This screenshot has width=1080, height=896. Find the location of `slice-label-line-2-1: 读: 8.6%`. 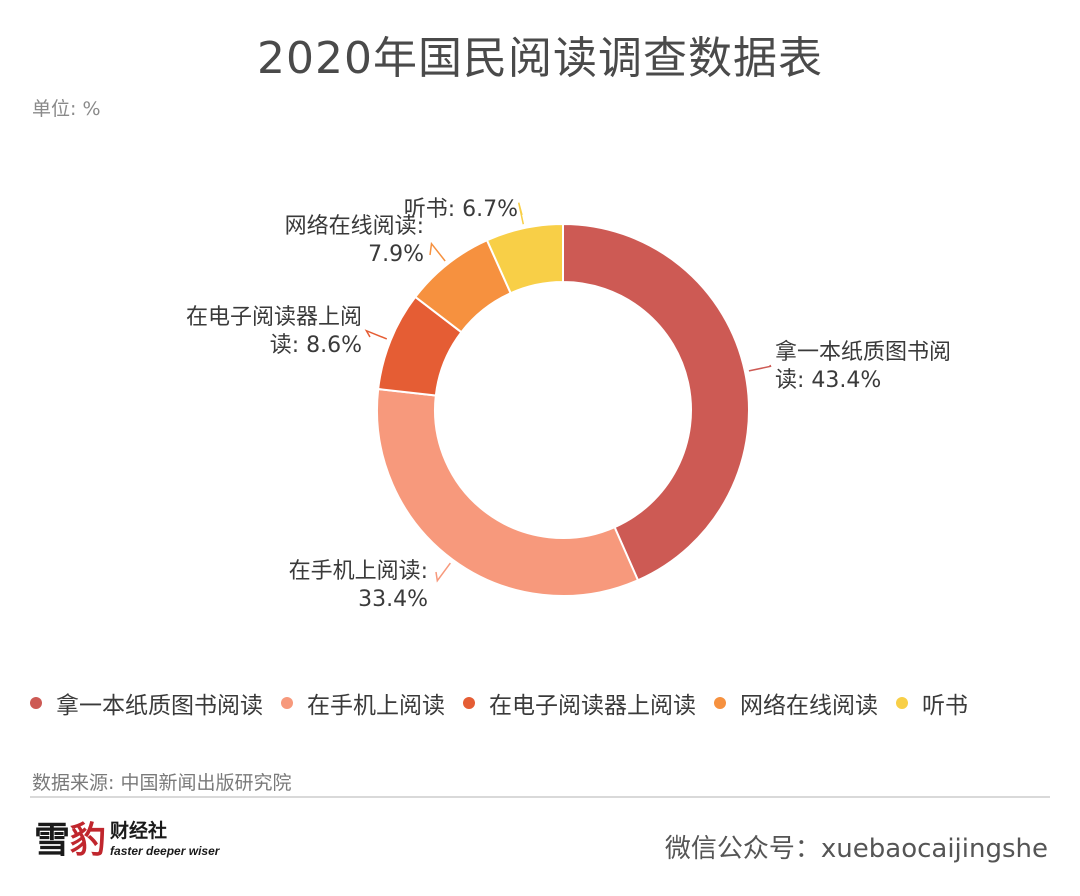

slice-label-line-2-1: 读: 8.6% is located at coordinates (316, 345).